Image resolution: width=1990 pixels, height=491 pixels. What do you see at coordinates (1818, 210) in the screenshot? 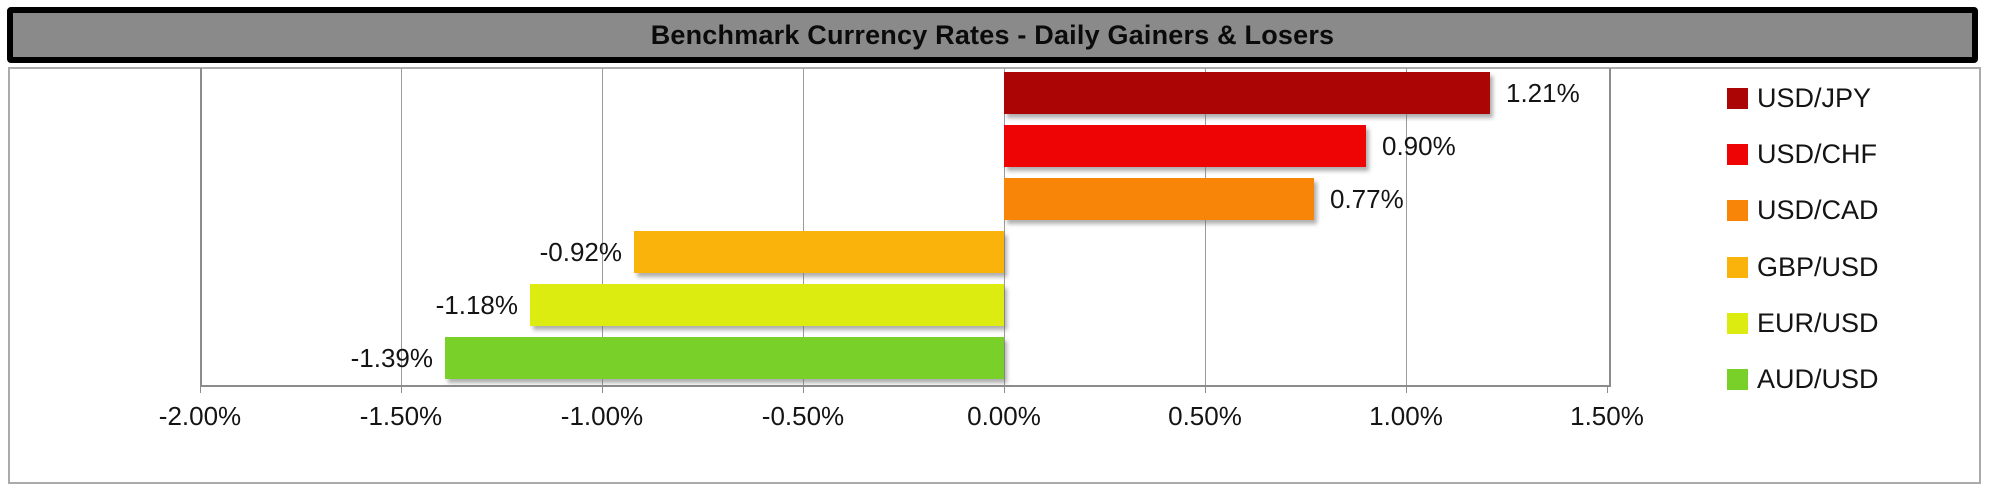
I see `legend-label: USD/CAD` at bounding box center [1818, 210].